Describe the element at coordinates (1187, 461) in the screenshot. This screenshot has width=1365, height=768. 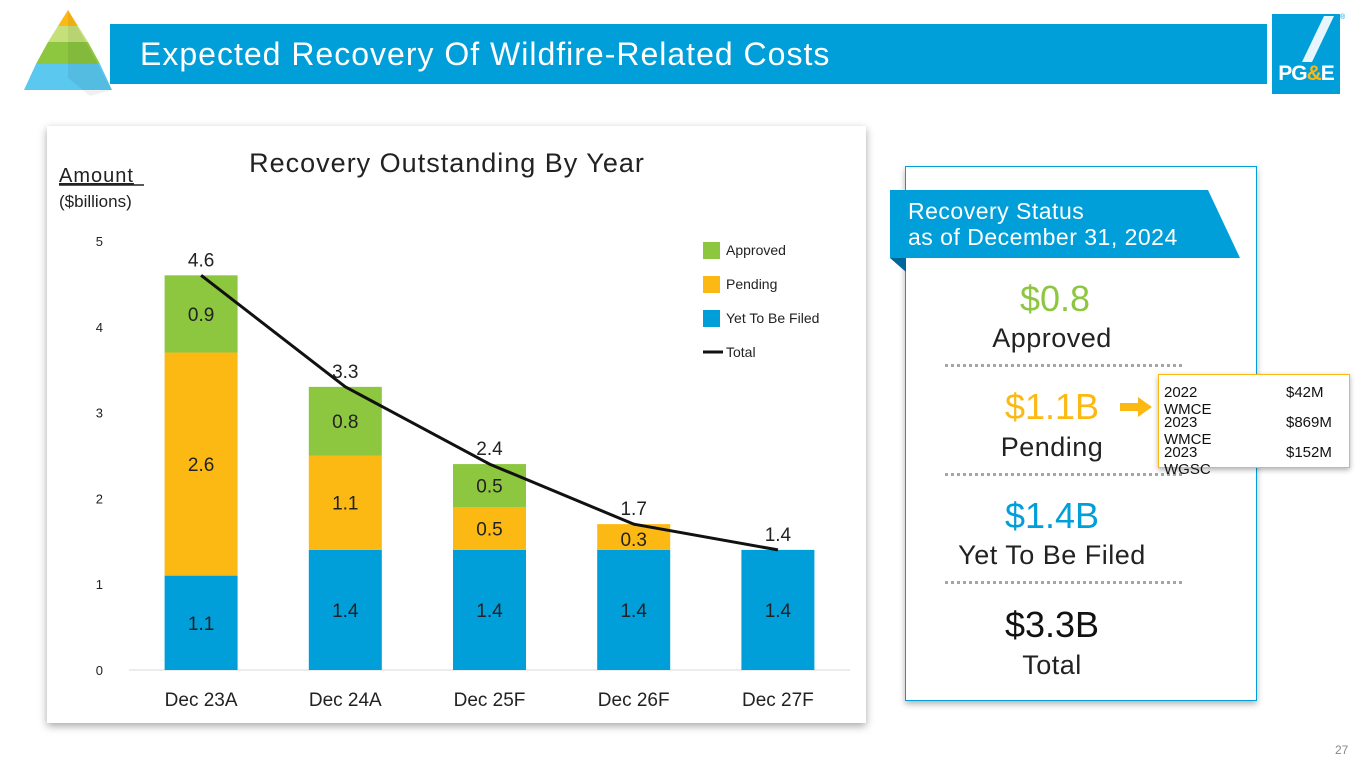
I see `pending-item-name: 2023 WGSC` at that location.